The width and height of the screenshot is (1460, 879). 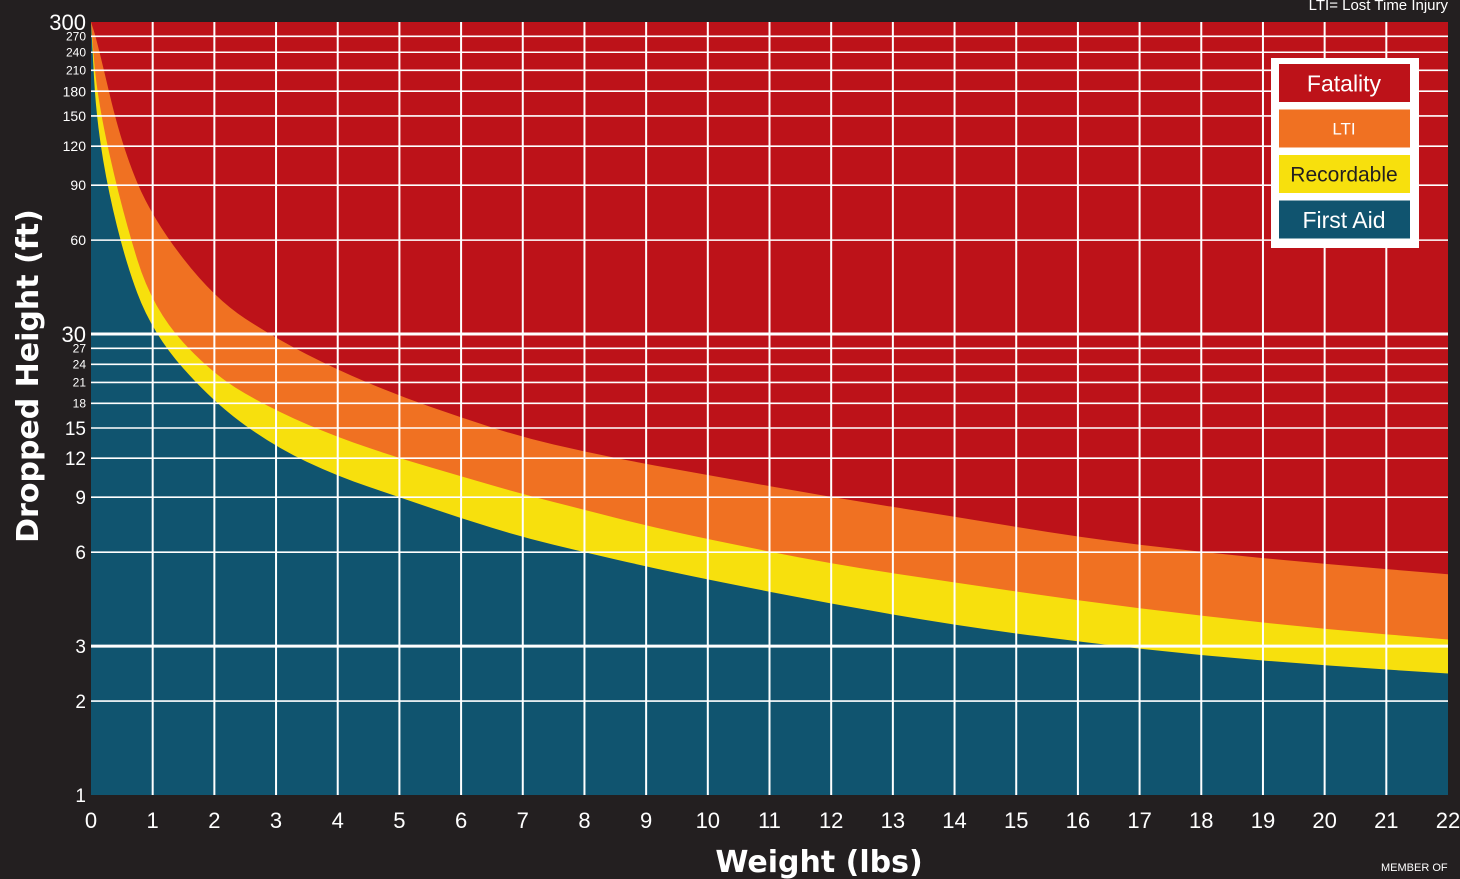 I want to click on y-tick-label: 15, so click(x=75, y=429).